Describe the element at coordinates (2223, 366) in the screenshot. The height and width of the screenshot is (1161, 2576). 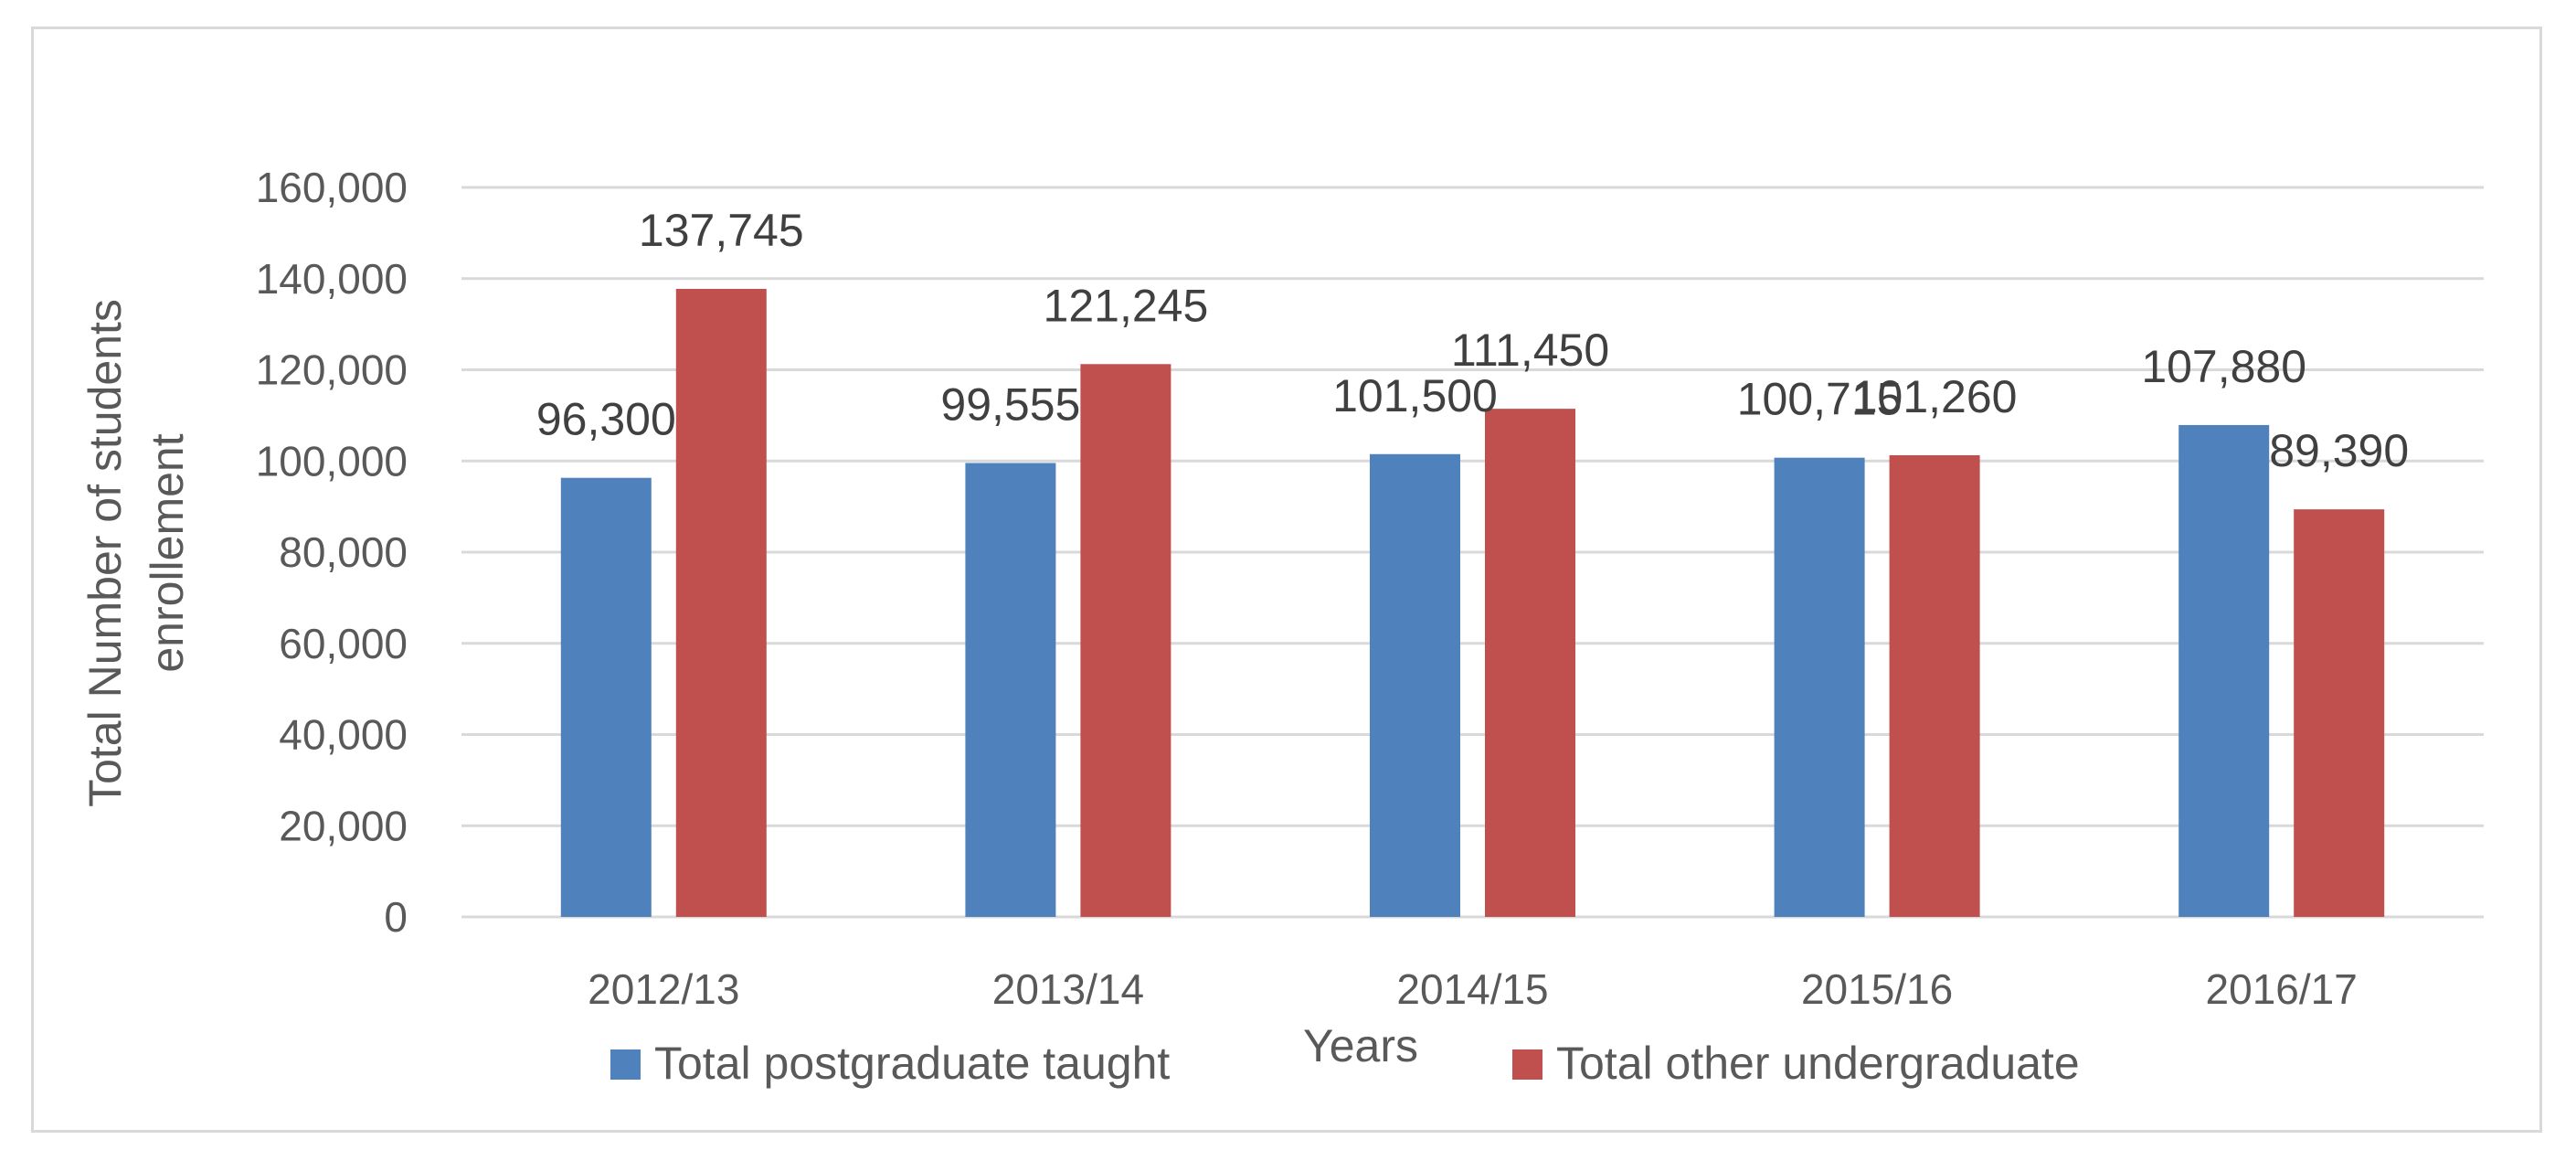
I see `data-label: 107,880` at that location.